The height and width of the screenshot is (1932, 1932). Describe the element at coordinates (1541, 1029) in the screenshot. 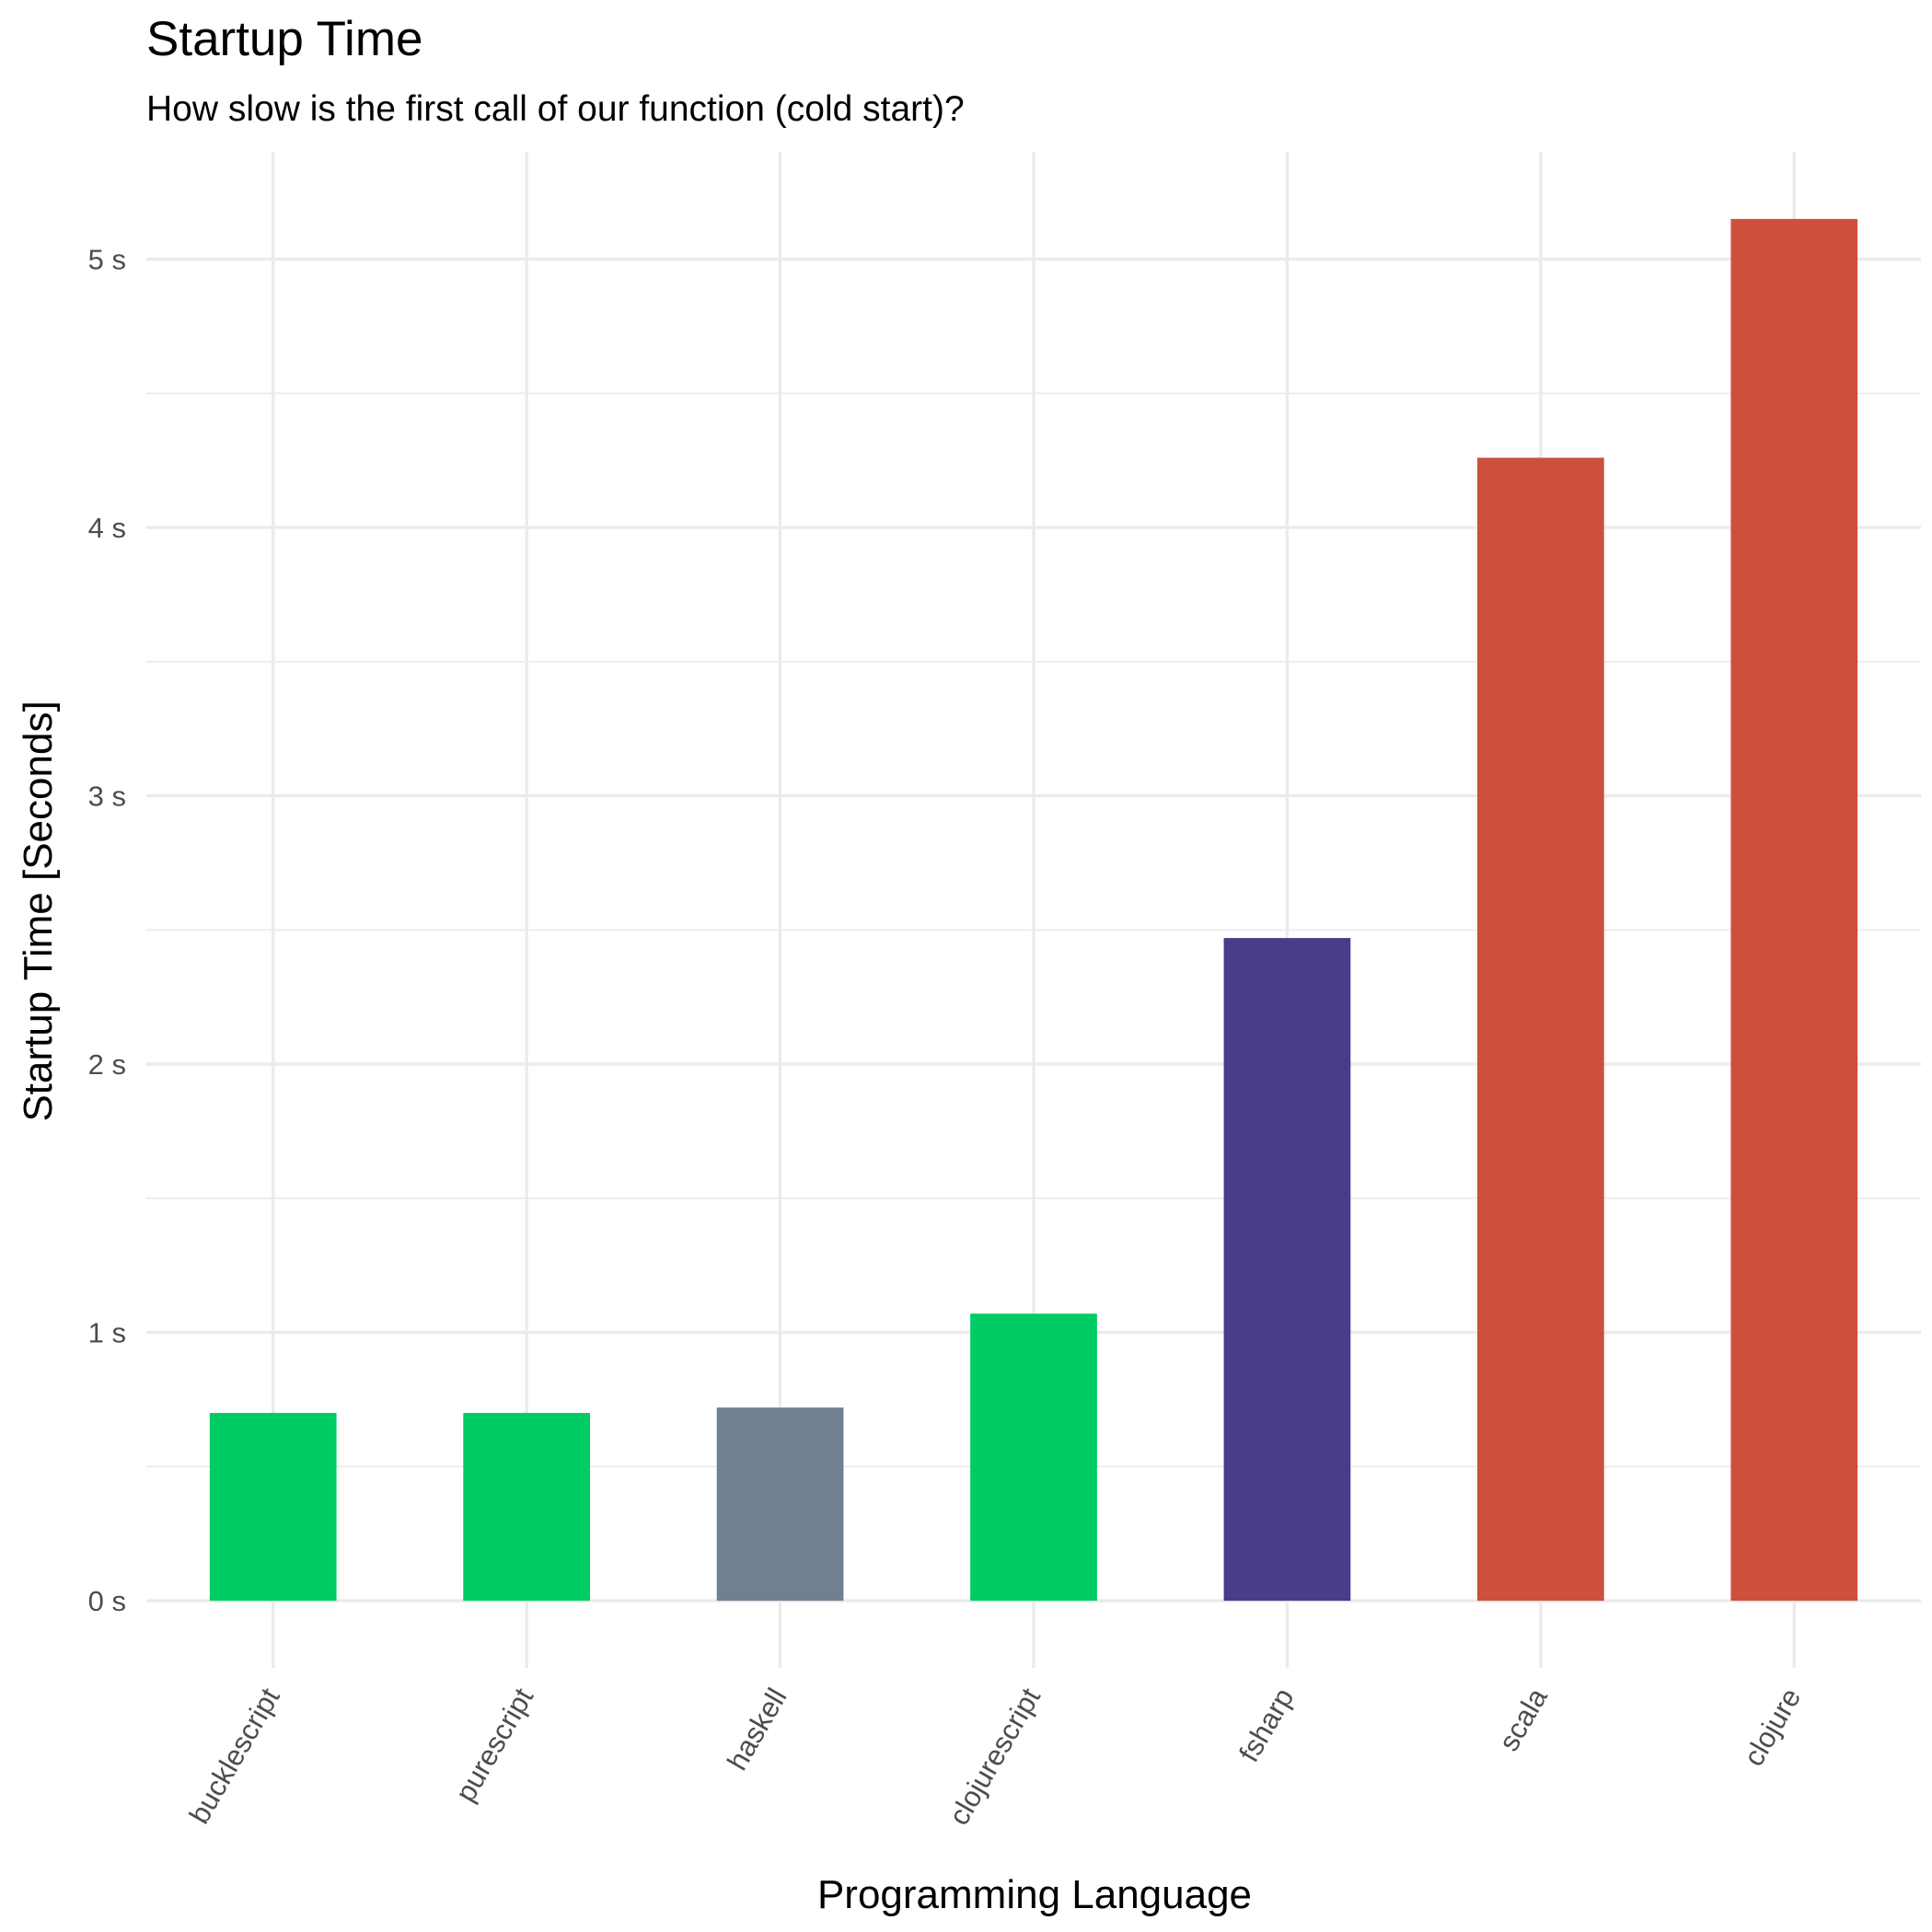

I see `bar-scala` at that location.